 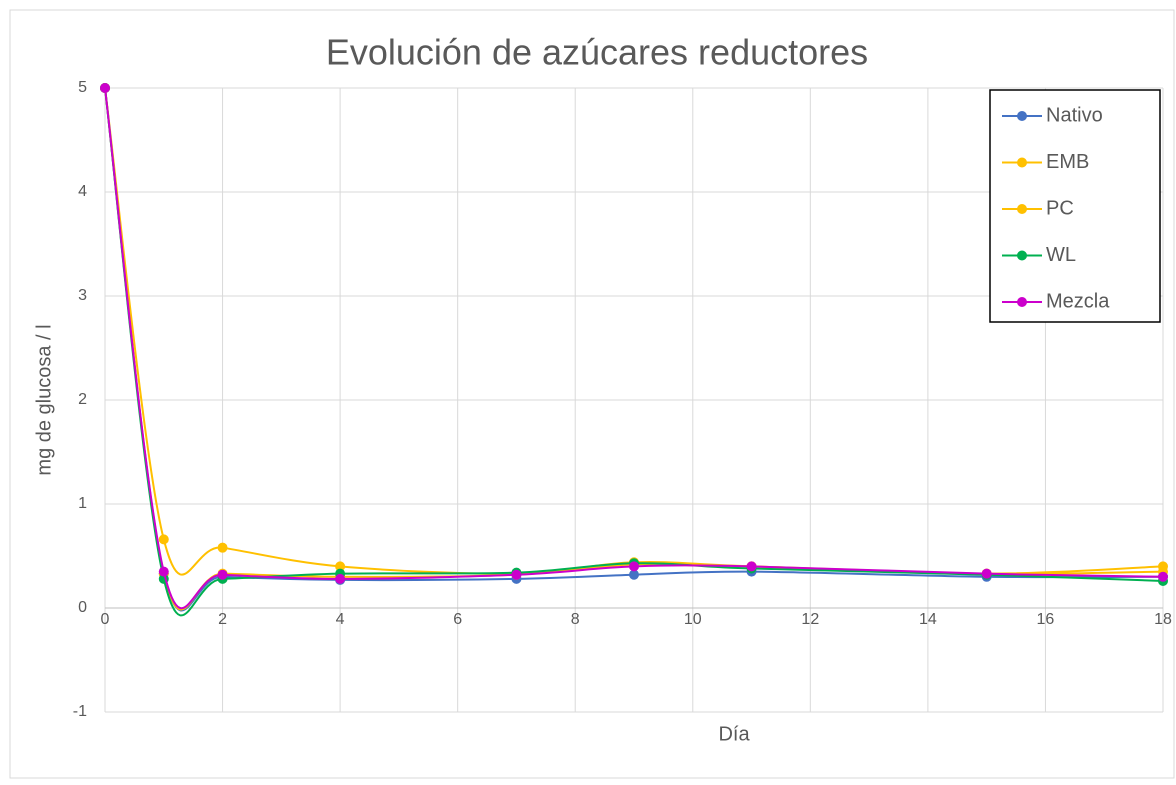 I want to click on x-tick-label: 18, so click(x=1163, y=619).